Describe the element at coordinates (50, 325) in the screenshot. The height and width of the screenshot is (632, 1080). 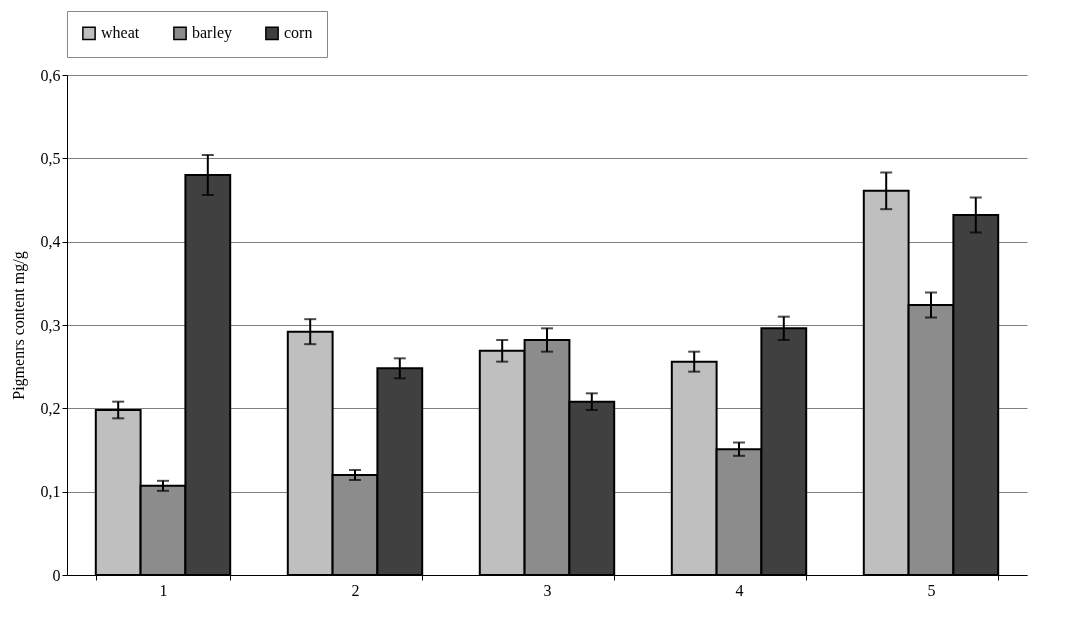
I see `y-tick-label: 0,3` at that location.